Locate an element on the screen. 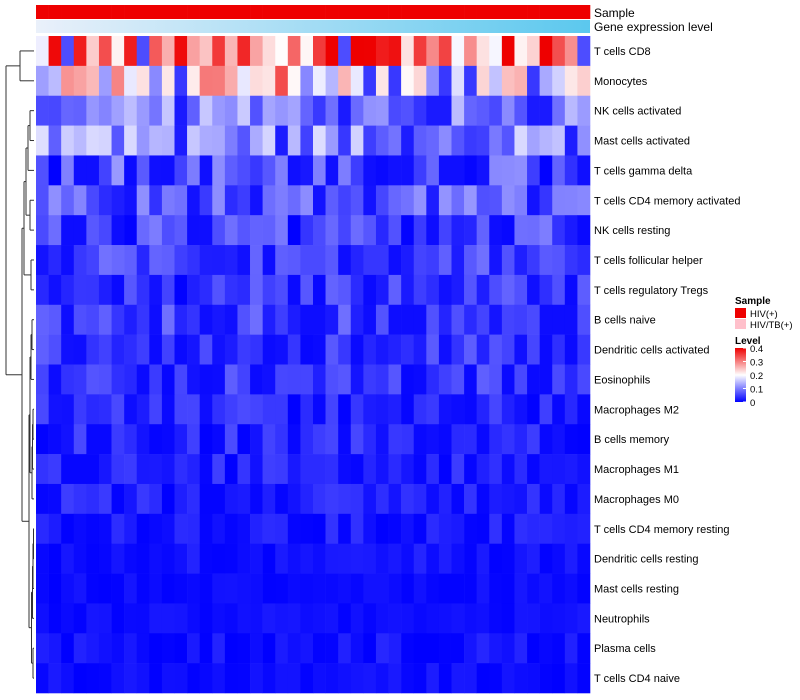  level-legend-title: Level is located at coordinates (748, 341).